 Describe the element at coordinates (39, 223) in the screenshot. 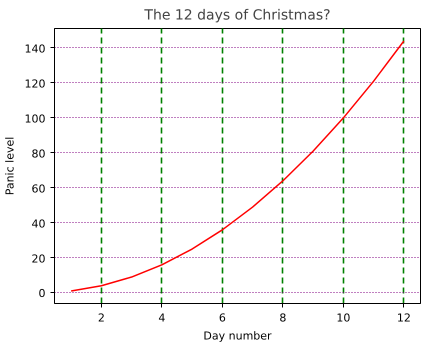

I see `y-tick-label: 40` at that location.